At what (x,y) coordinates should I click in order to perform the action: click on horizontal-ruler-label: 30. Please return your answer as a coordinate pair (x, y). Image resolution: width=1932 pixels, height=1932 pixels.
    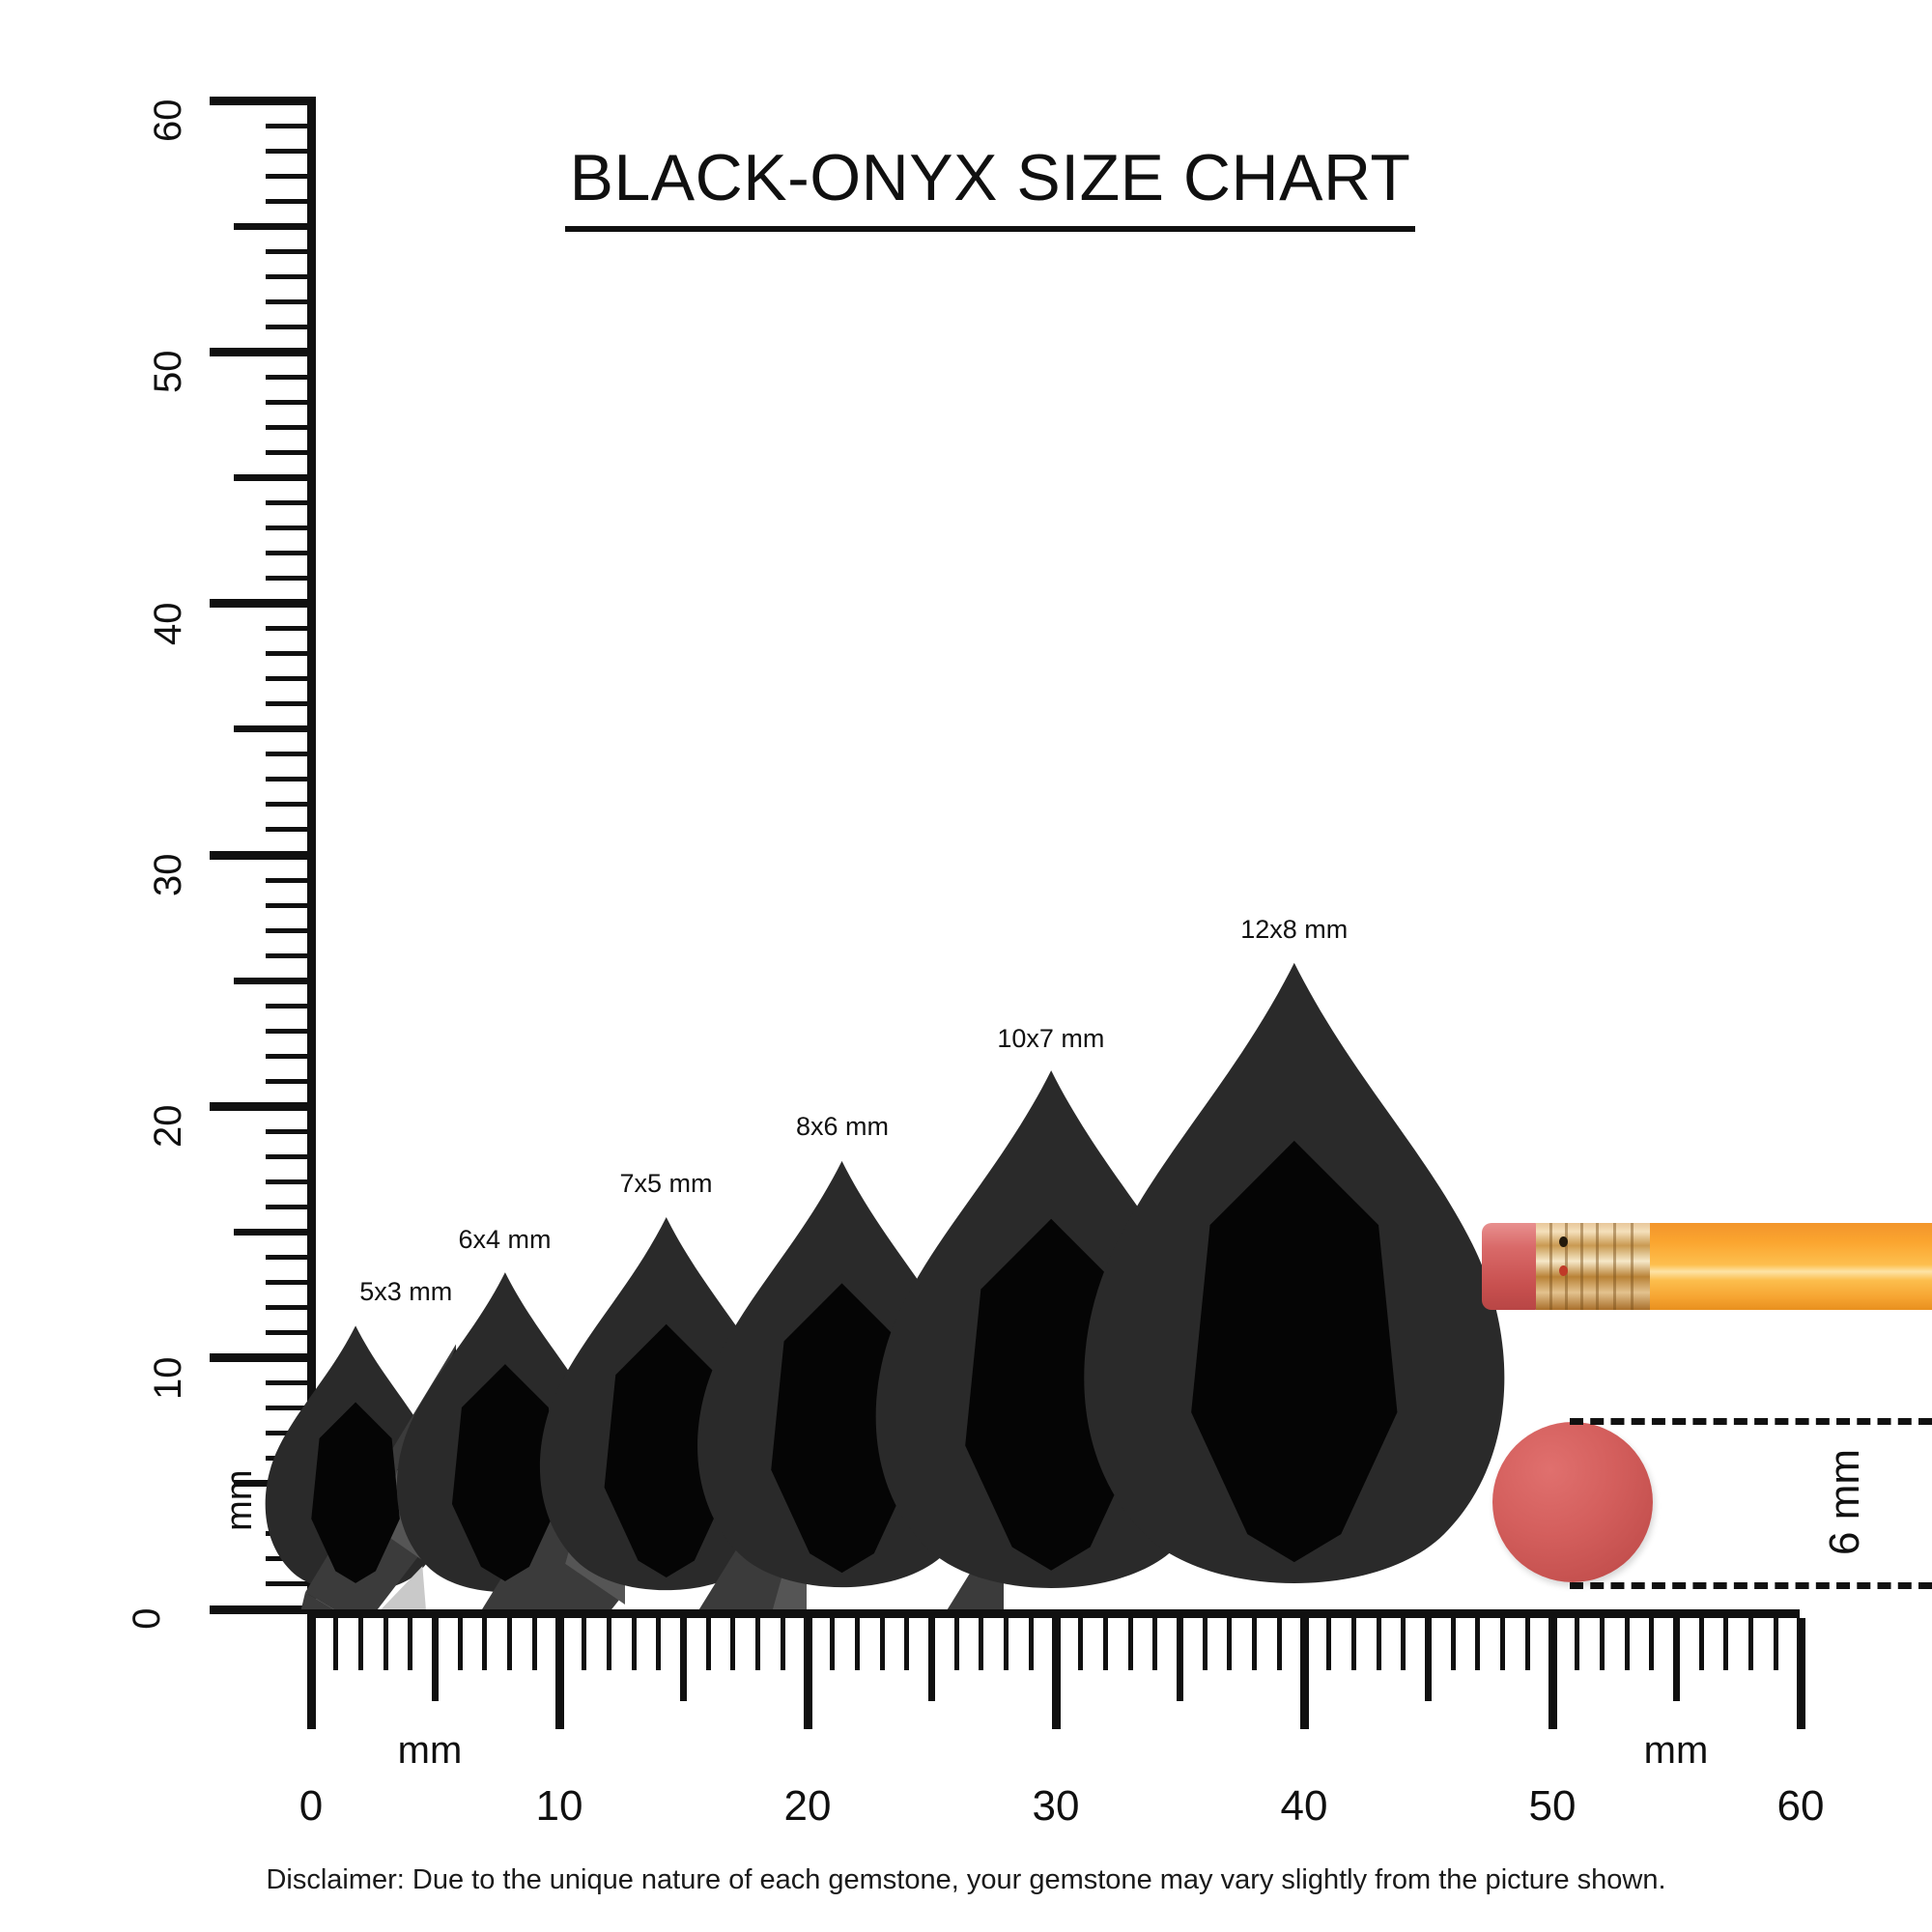
    Looking at the image, I should click on (1056, 1806).